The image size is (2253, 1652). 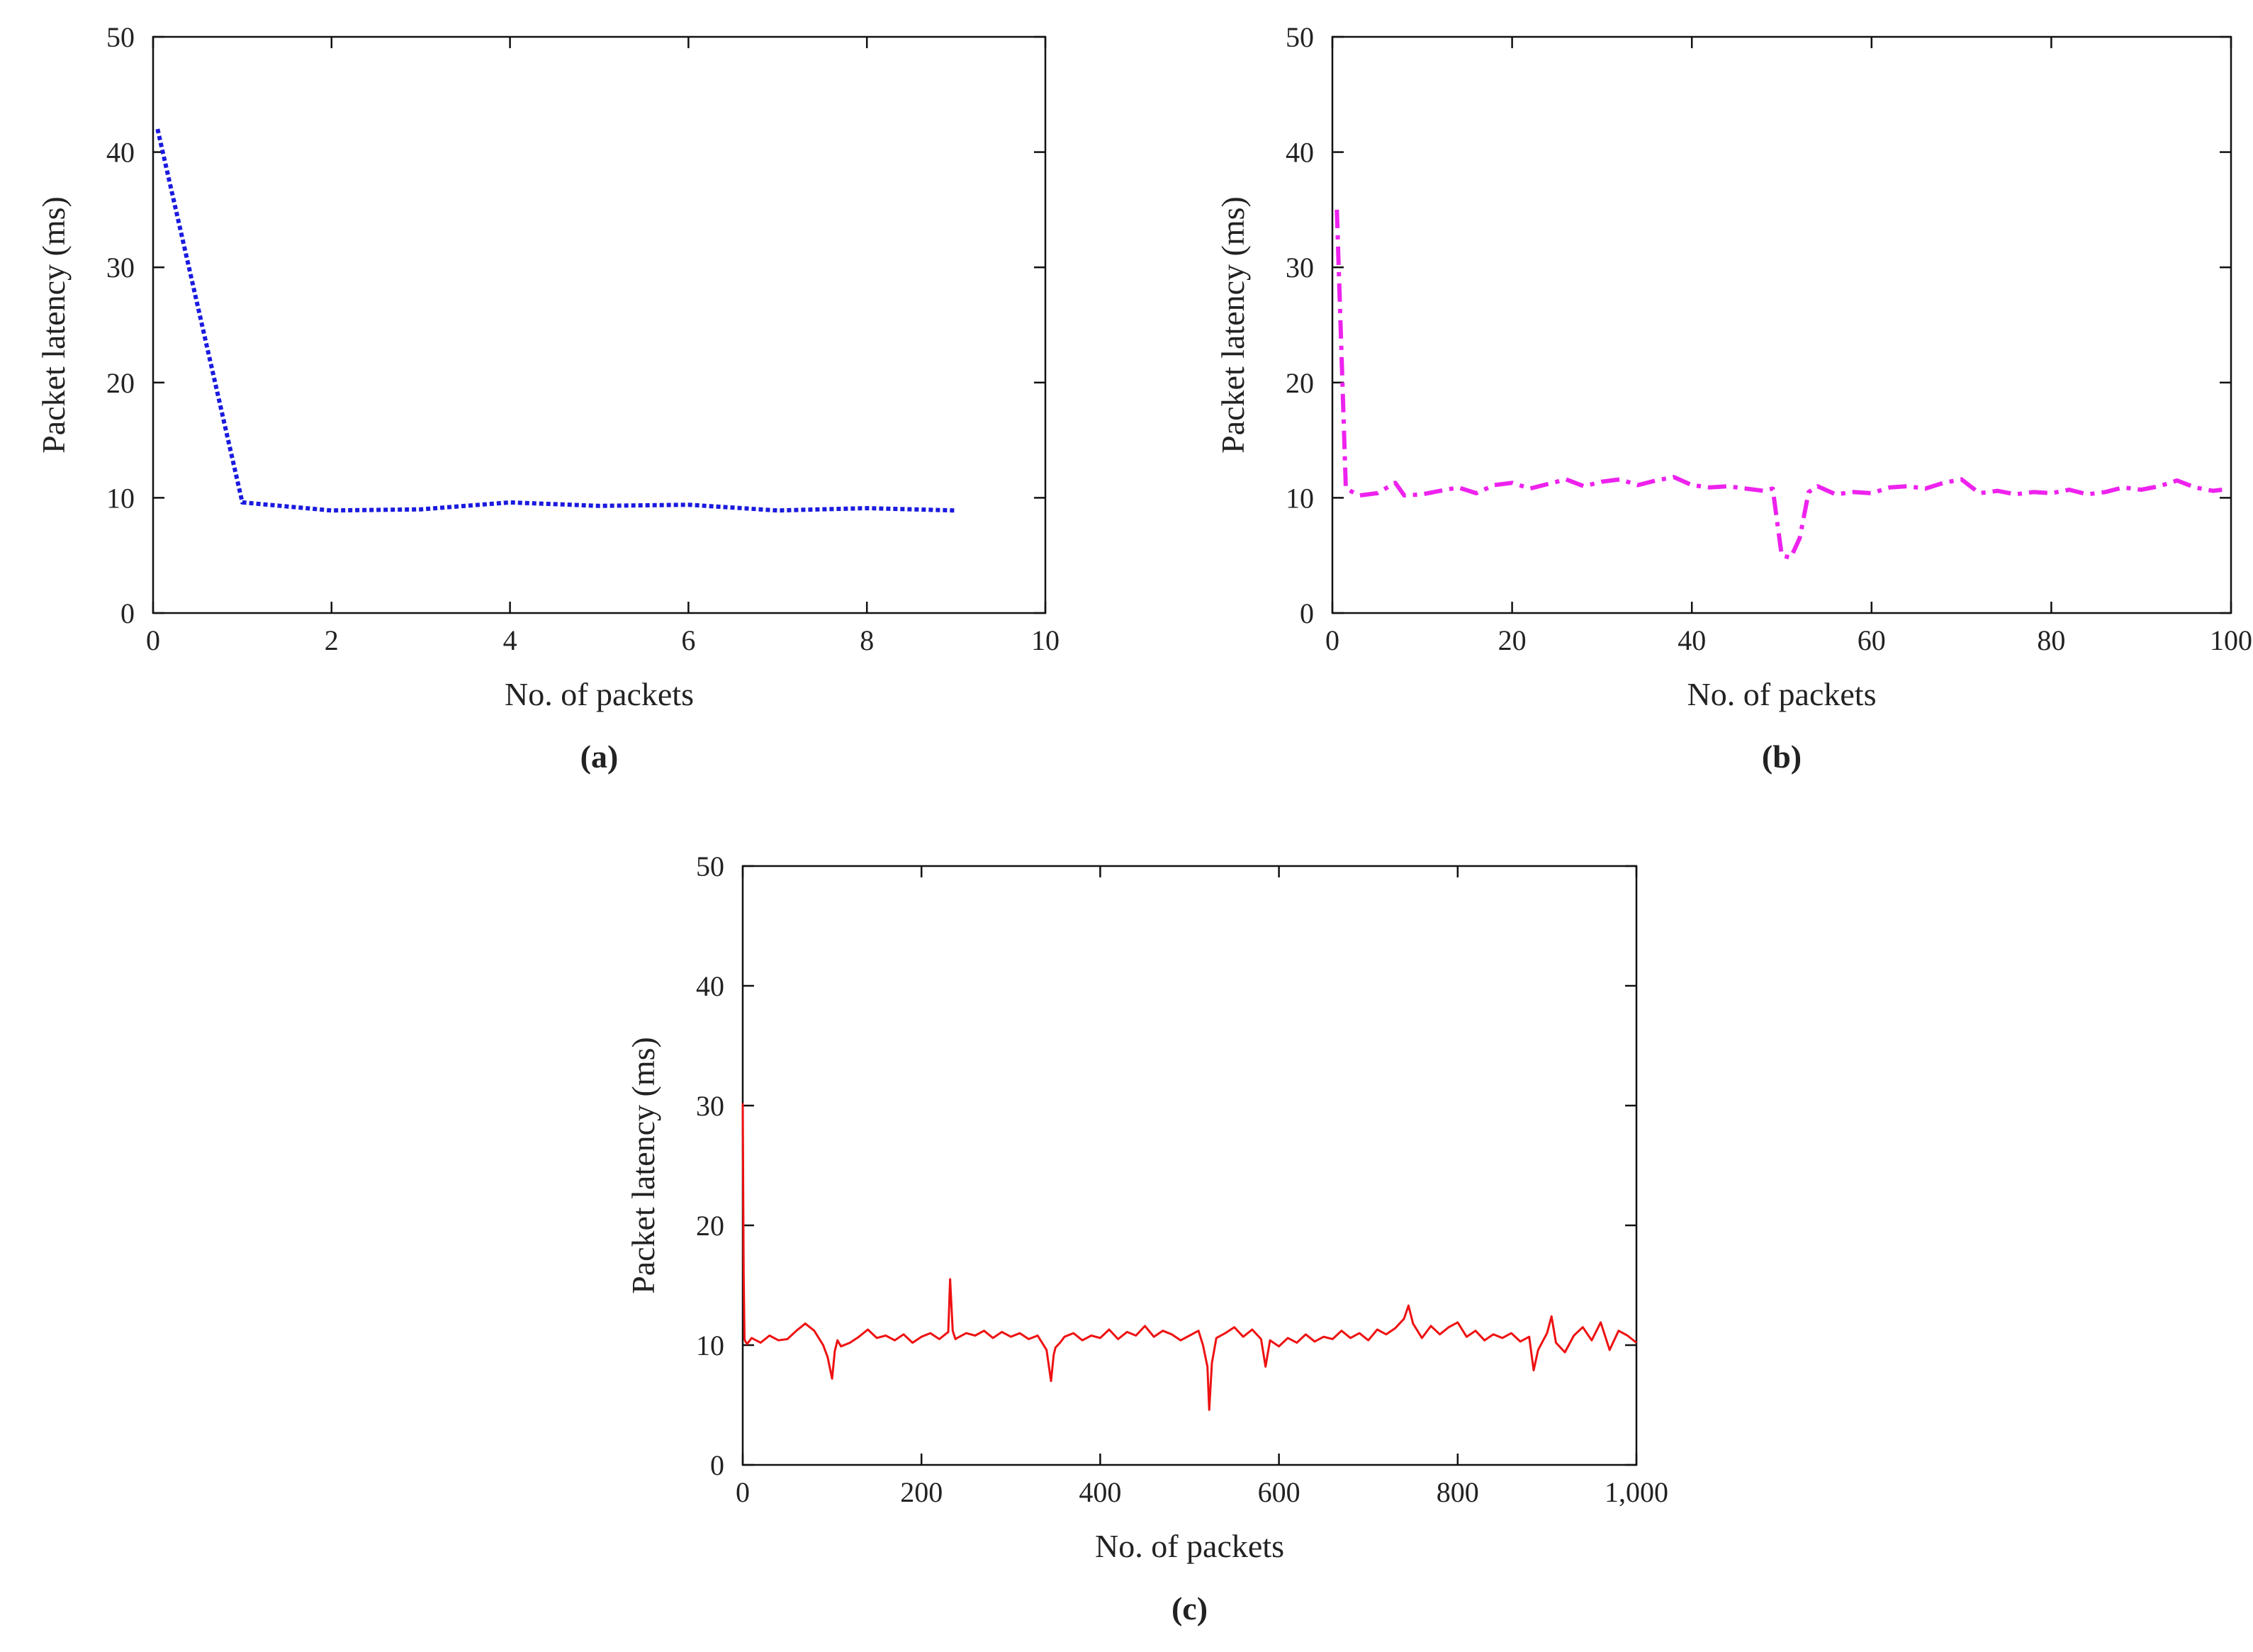 I want to click on x-tick-label: 60, so click(x=1872, y=640).